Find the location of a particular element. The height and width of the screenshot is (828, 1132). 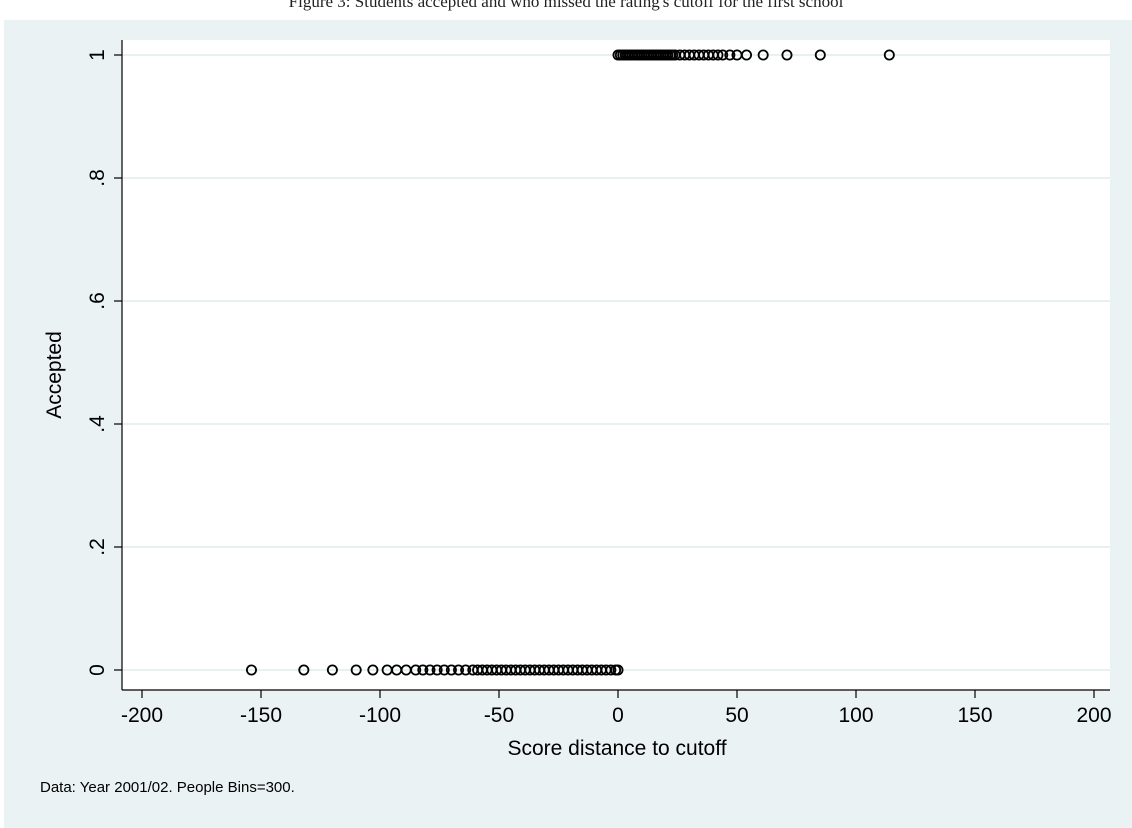

data-note: Data: Year 2001/02. People Bins=300. is located at coordinates (167, 787).